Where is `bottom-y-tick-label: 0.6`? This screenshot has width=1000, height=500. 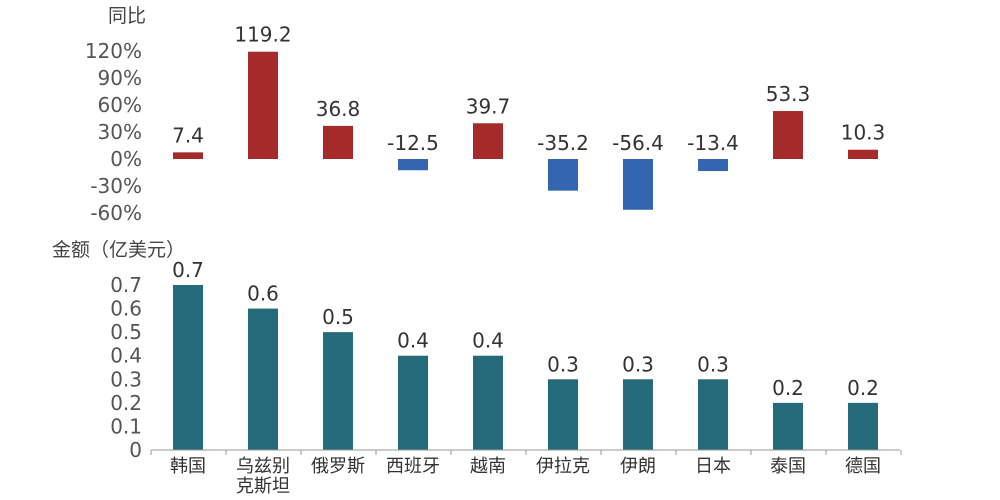 bottom-y-tick-label: 0.6 is located at coordinates (126, 309).